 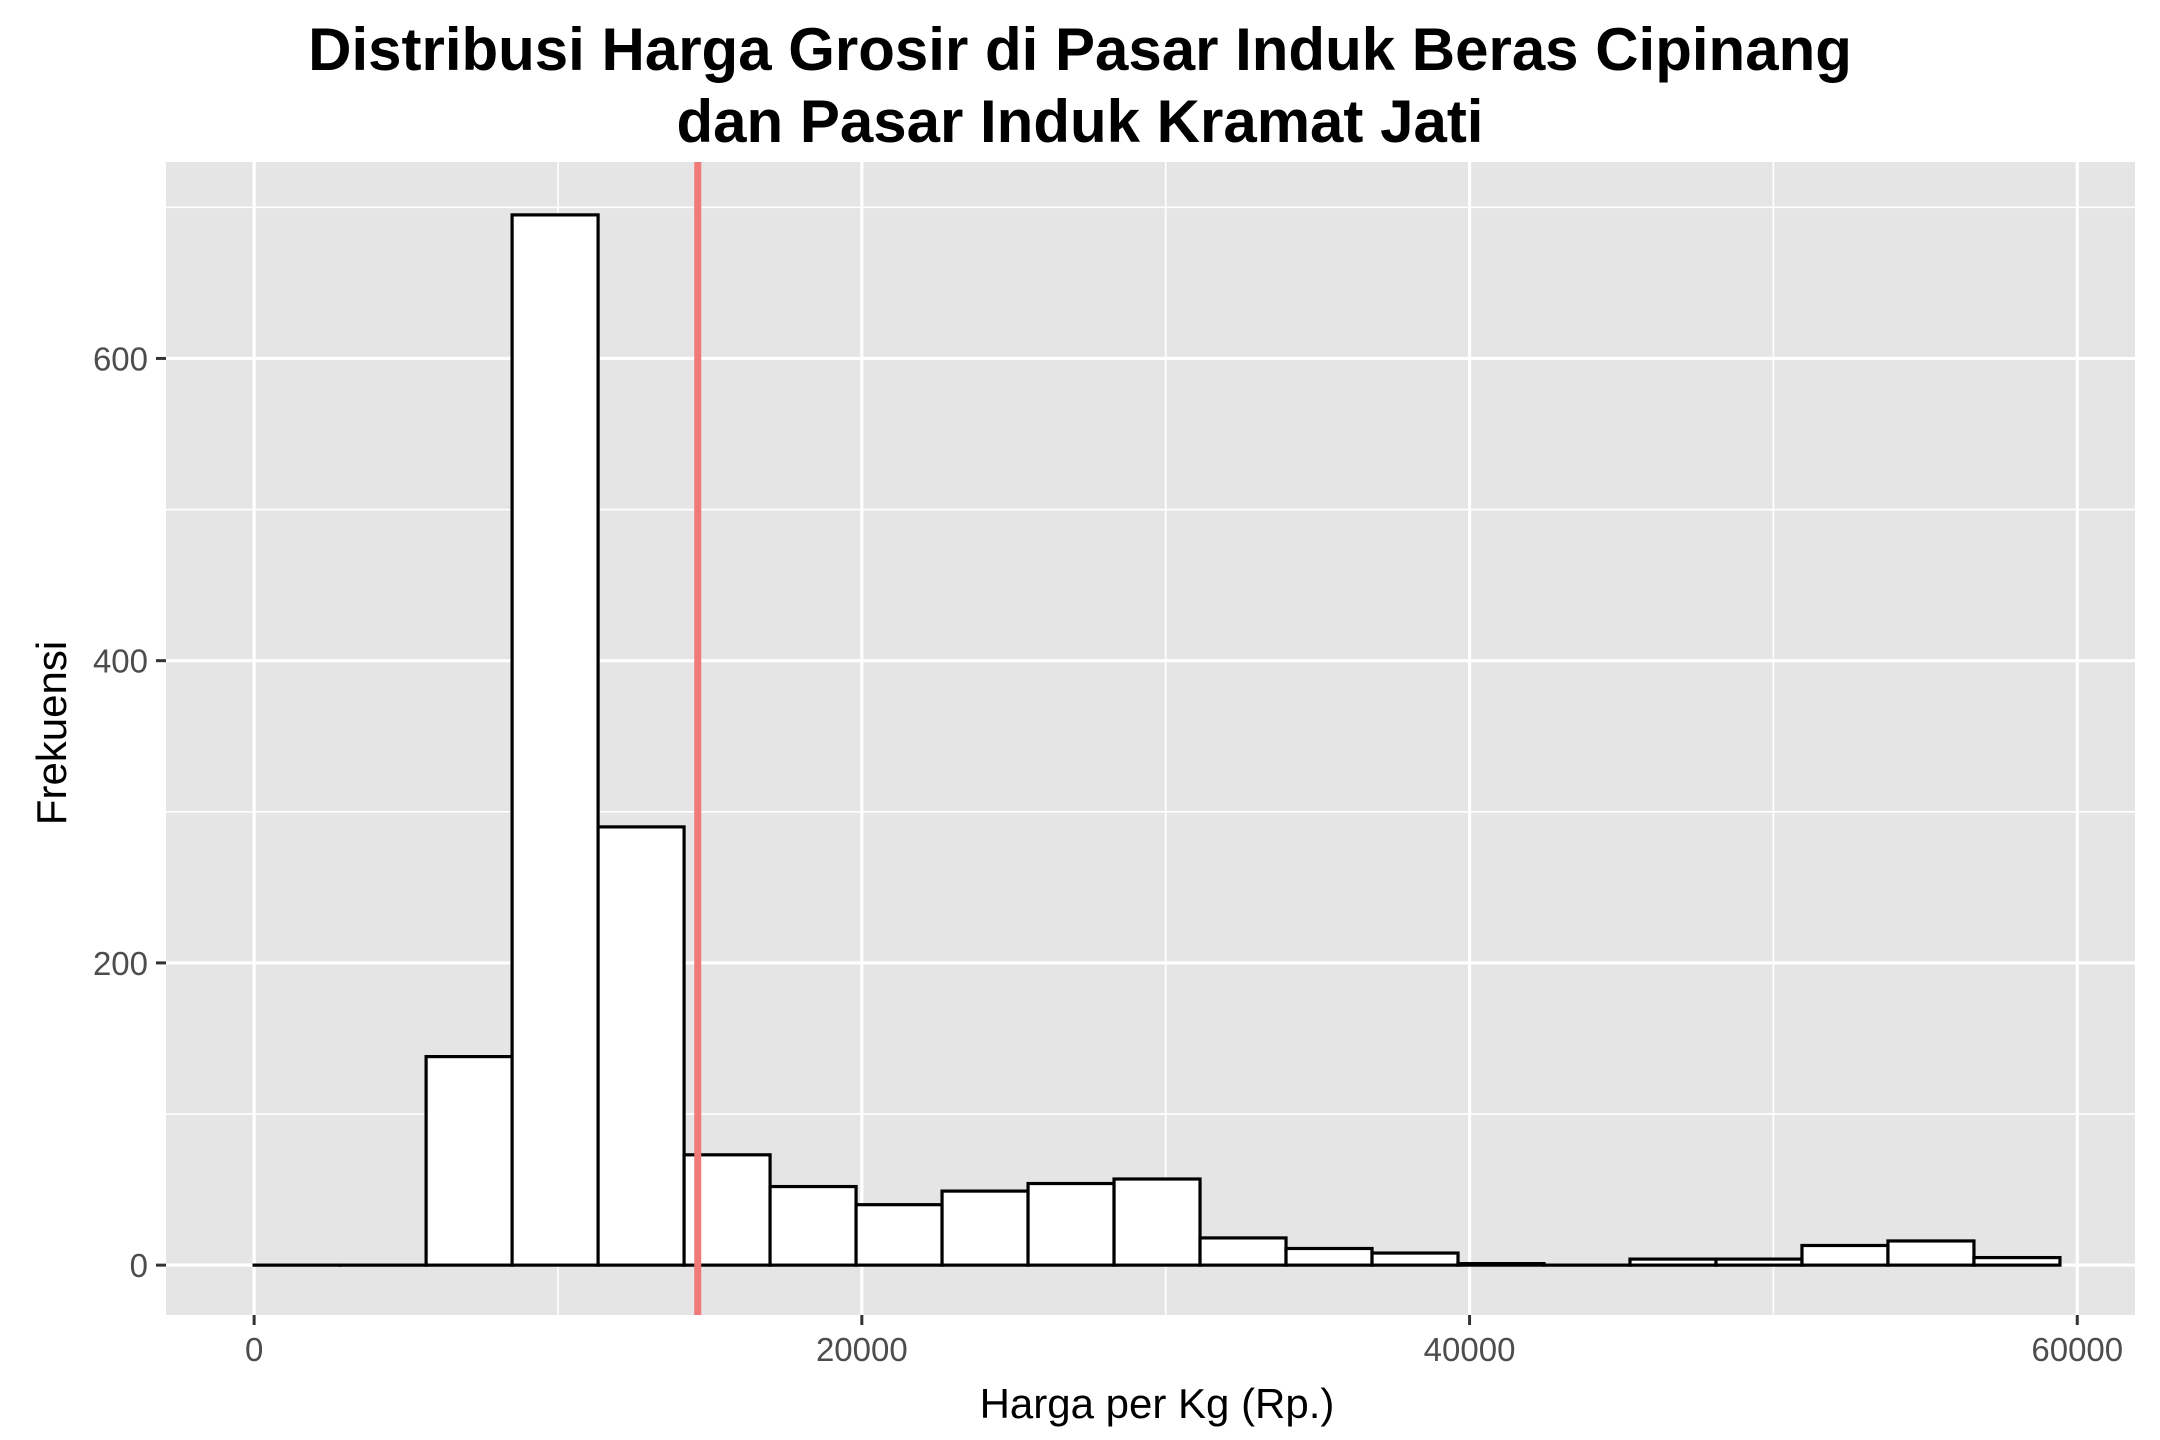 I want to click on x-axis-title: Harga per Kg (Rp.), so click(x=1157, y=1403).